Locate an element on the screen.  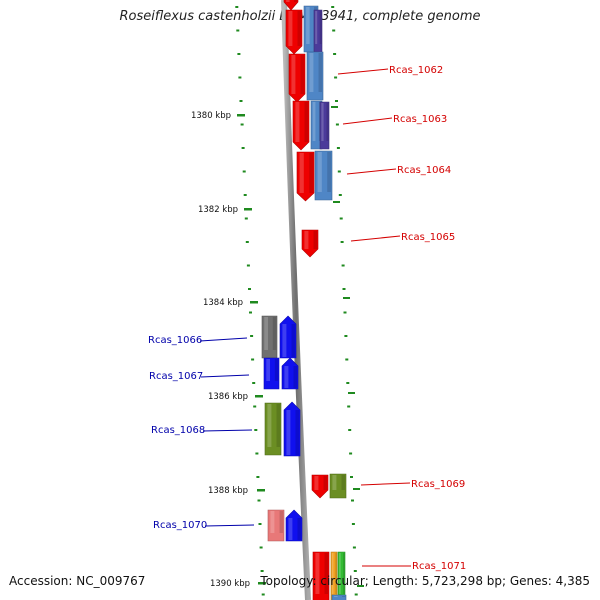
gene-label: Rcas_1067 is located at coordinates (176, 376).